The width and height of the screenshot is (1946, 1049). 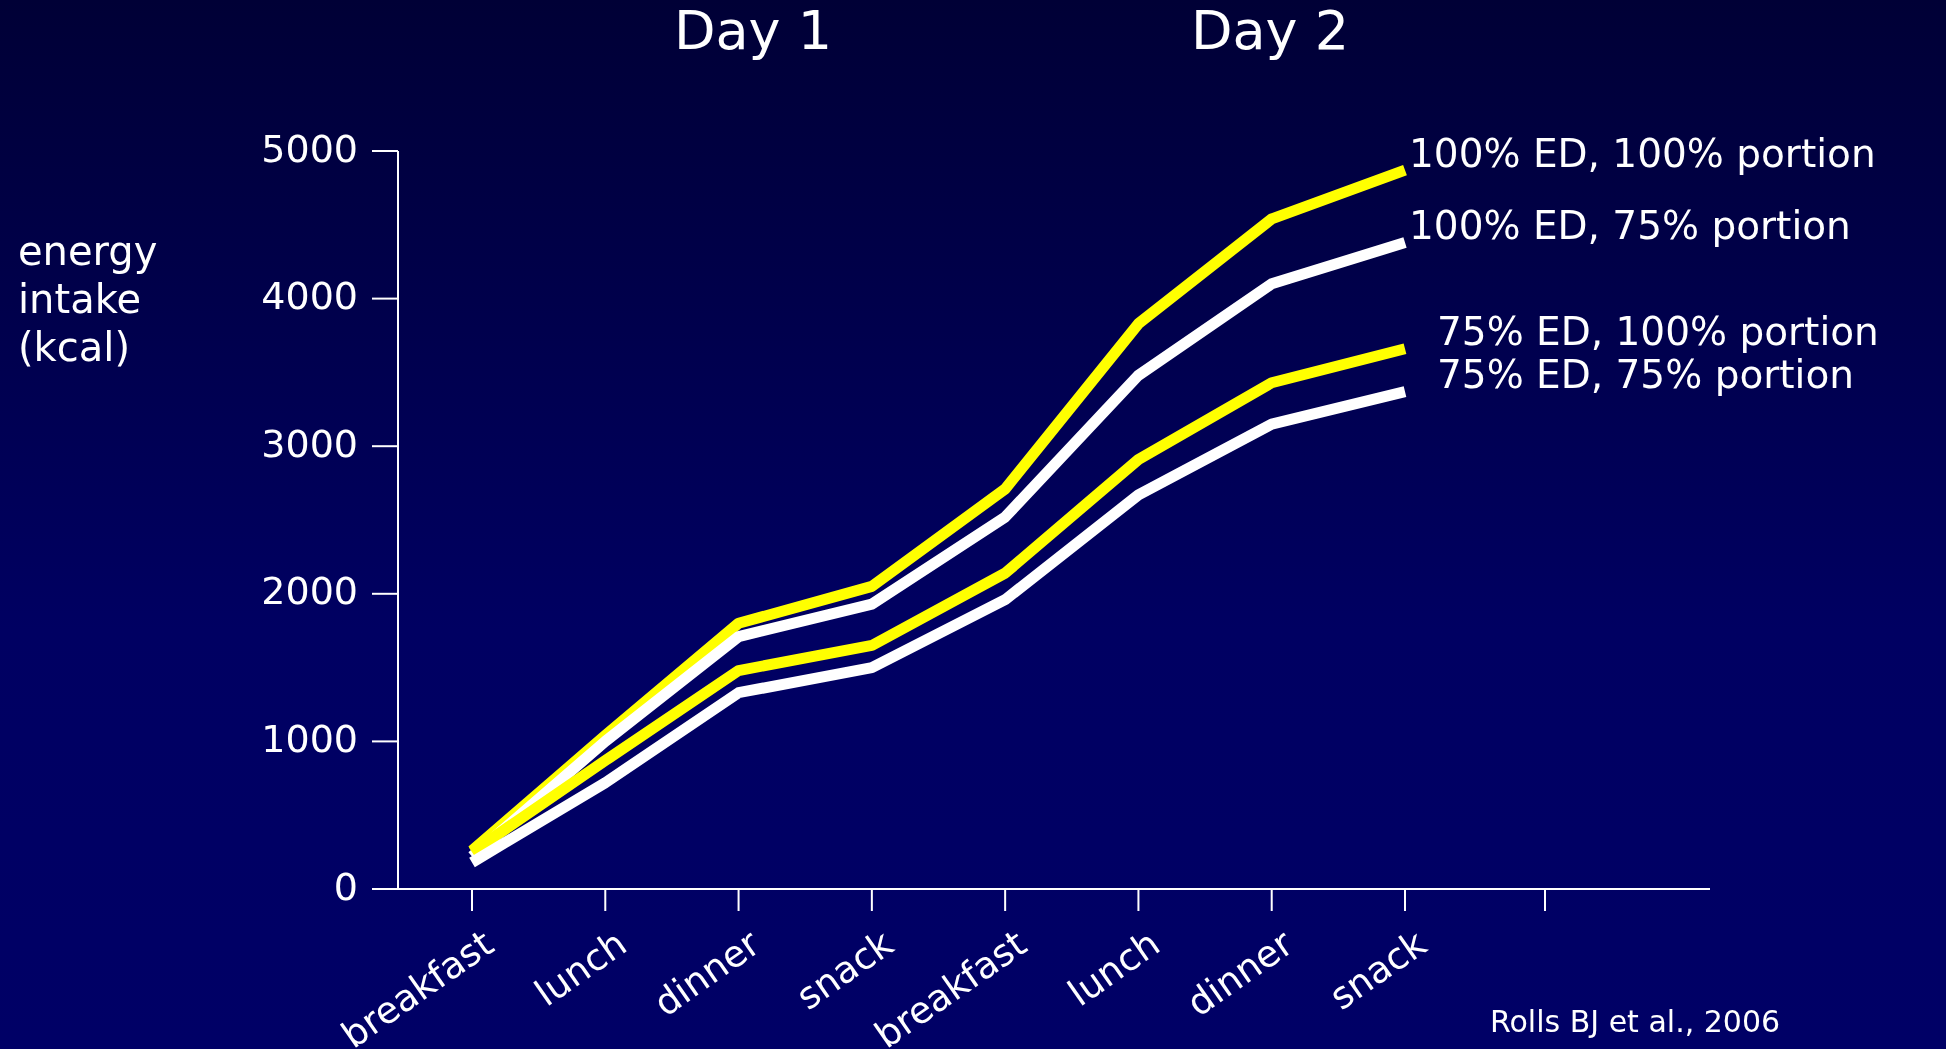 What do you see at coordinates (1635, 1021) in the screenshot?
I see `text: Rolls BJ et al., 2006` at bounding box center [1635, 1021].